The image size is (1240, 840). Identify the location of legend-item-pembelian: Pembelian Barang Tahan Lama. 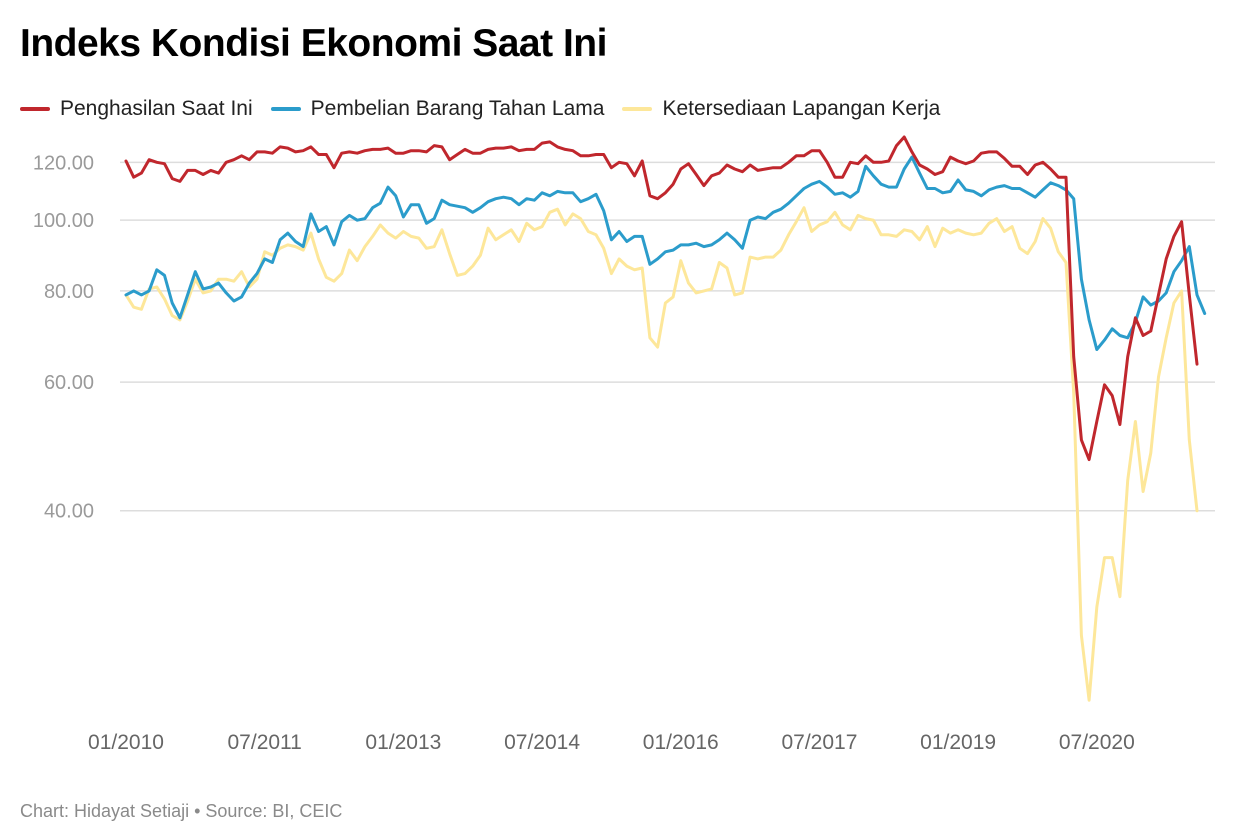
(437, 109).